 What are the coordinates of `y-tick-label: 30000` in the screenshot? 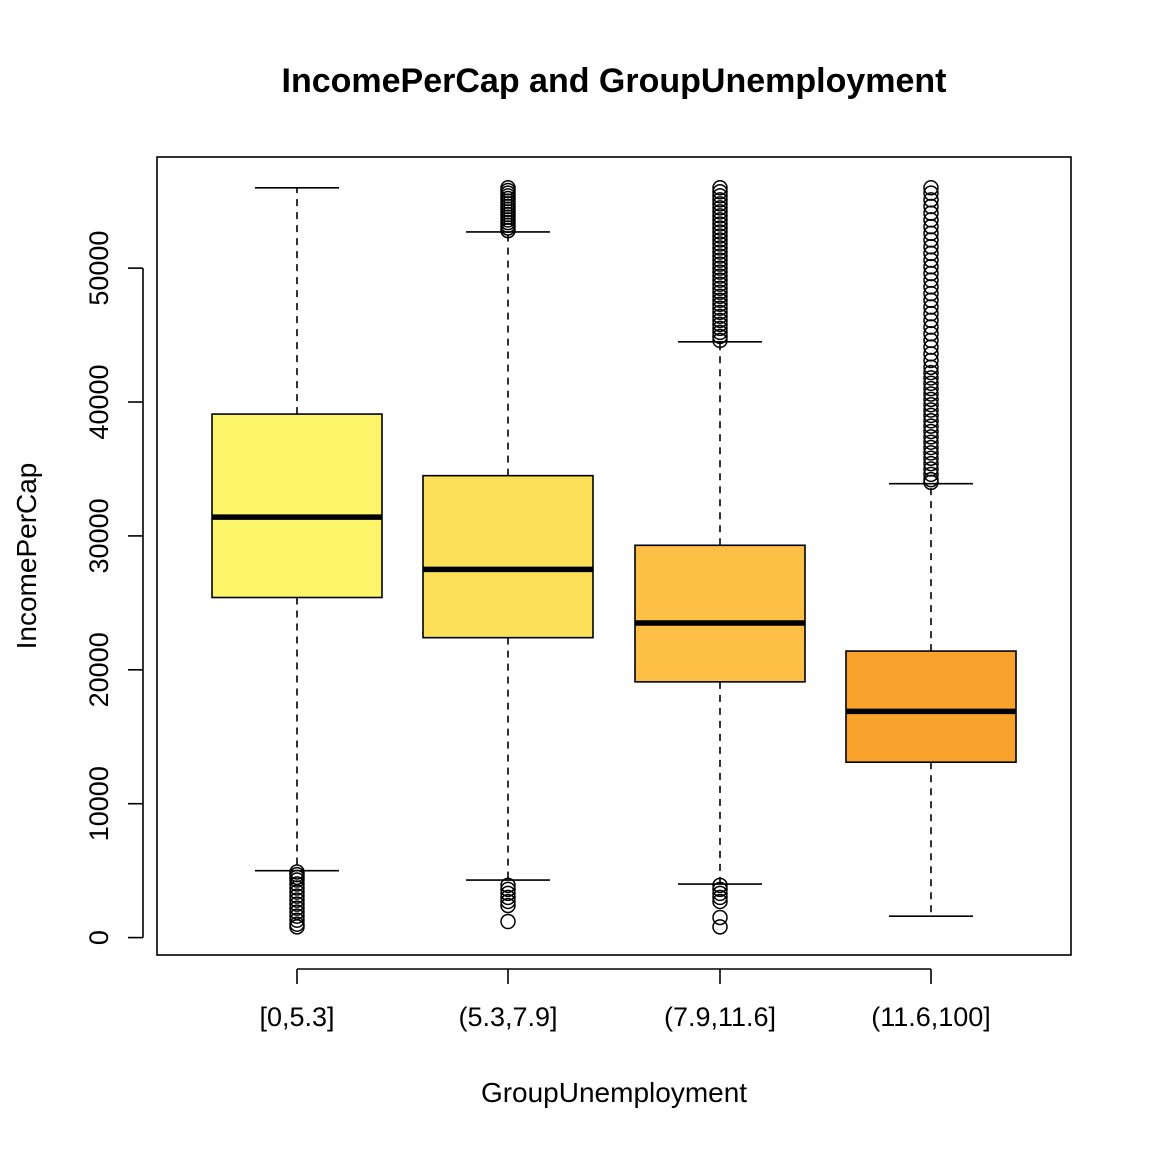 It's located at (99, 535).